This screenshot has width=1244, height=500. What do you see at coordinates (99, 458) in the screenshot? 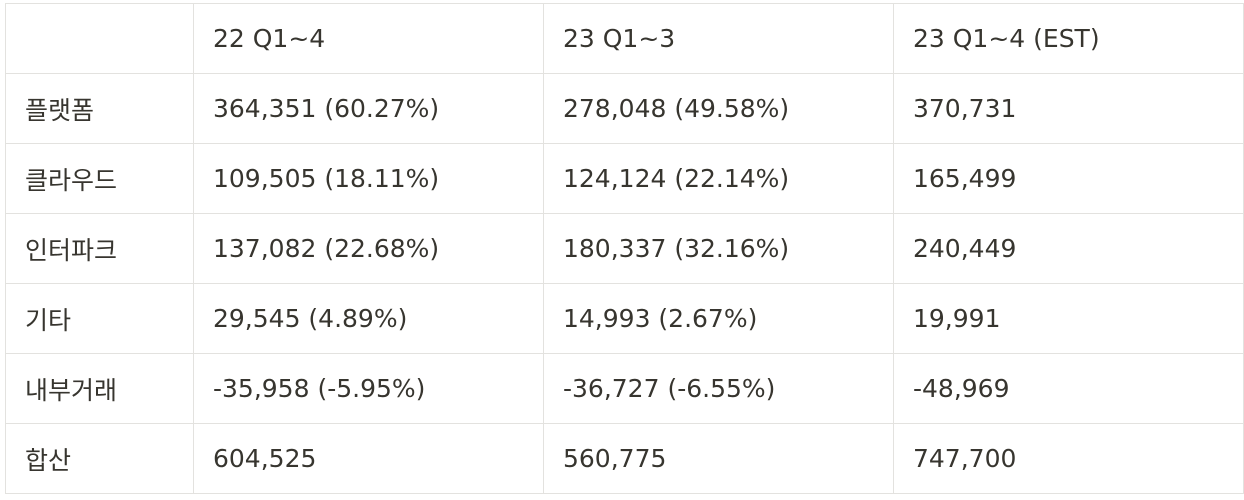
I see `row-label: 합산` at bounding box center [99, 458].